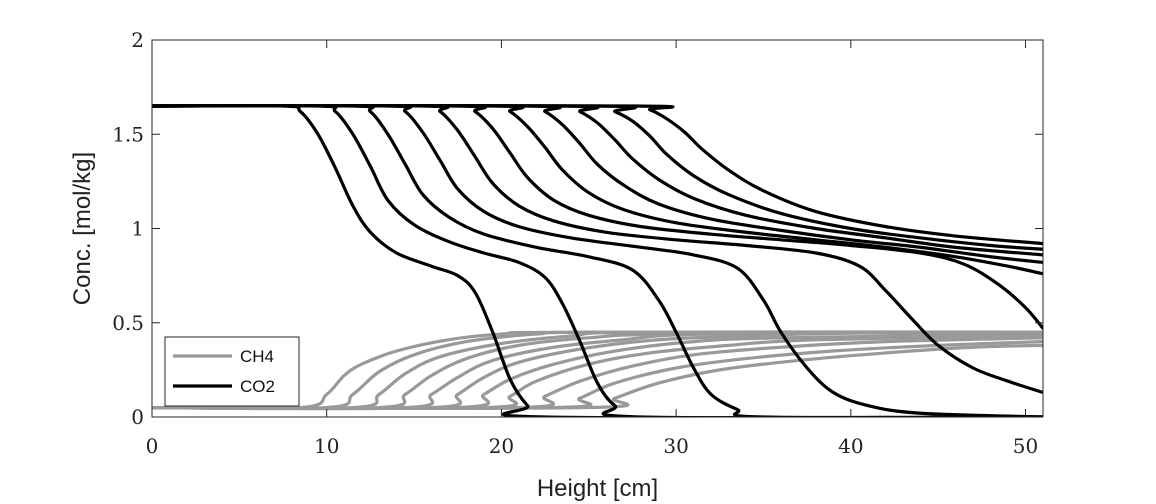 The image size is (1156, 504). What do you see at coordinates (1025, 446) in the screenshot?
I see `x-tick-label: 50` at bounding box center [1025, 446].